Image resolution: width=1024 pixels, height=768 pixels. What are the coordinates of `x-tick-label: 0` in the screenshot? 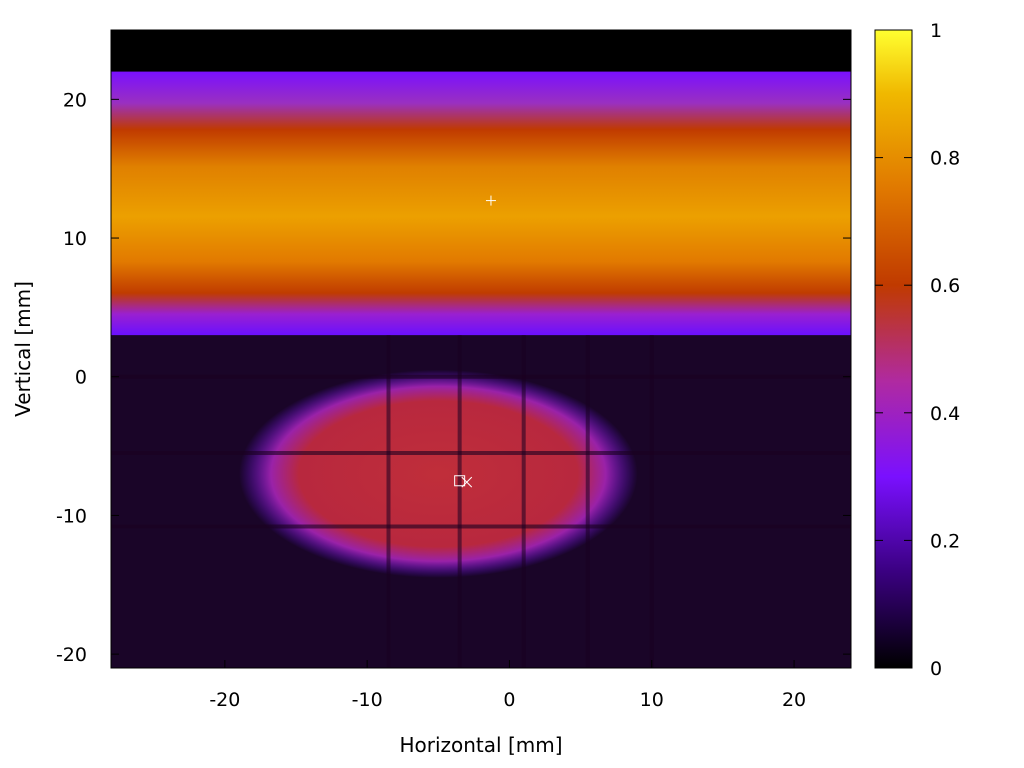 It's located at (509, 700).